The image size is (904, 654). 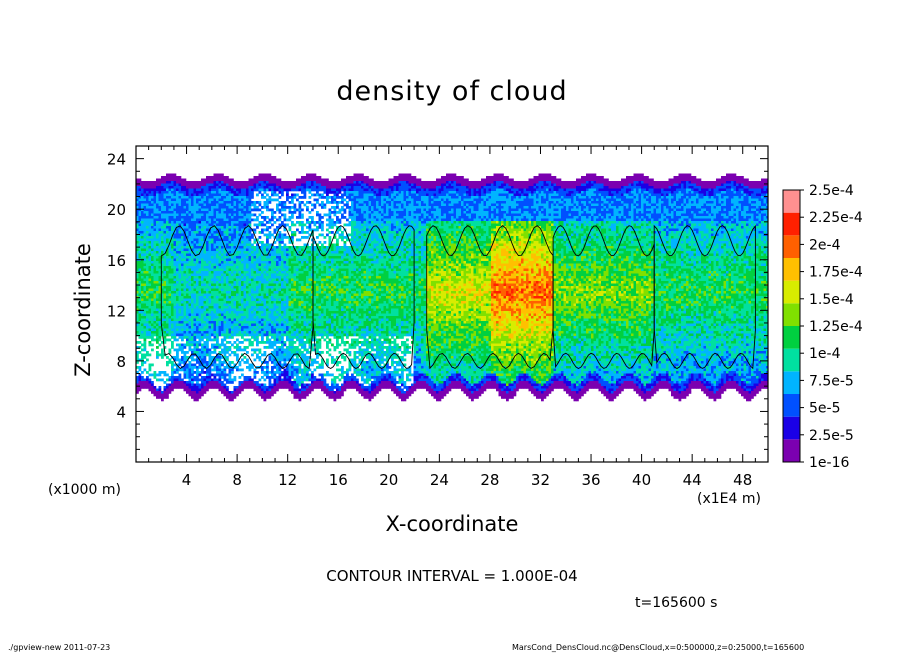 I want to click on x-tick-label: 4, so click(x=187, y=480).